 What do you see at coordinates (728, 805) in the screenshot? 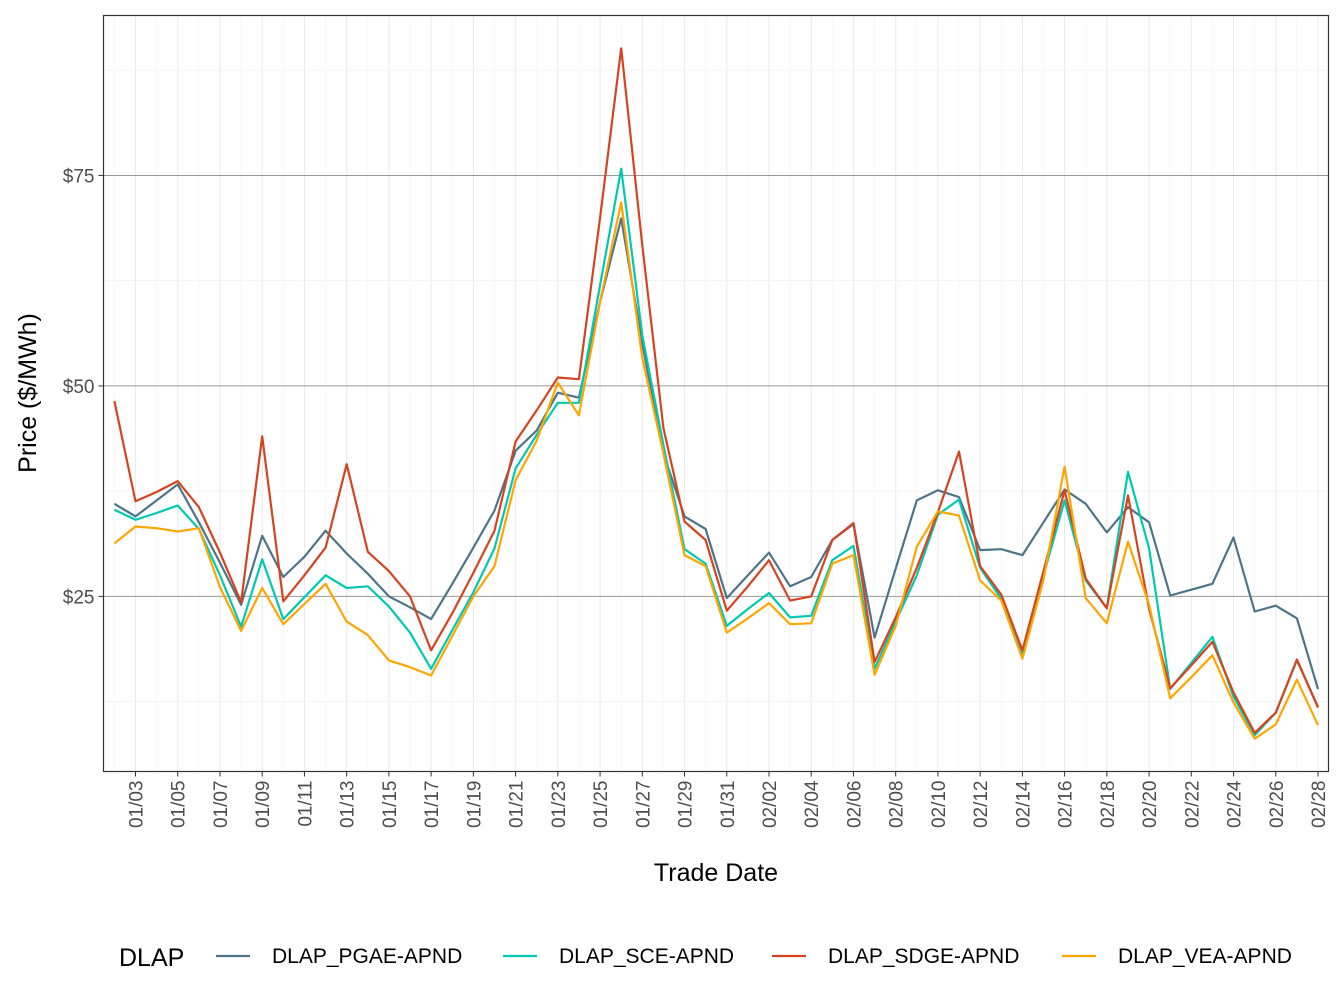
I see `x-tick-label: 01/31` at bounding box center [728, 805].